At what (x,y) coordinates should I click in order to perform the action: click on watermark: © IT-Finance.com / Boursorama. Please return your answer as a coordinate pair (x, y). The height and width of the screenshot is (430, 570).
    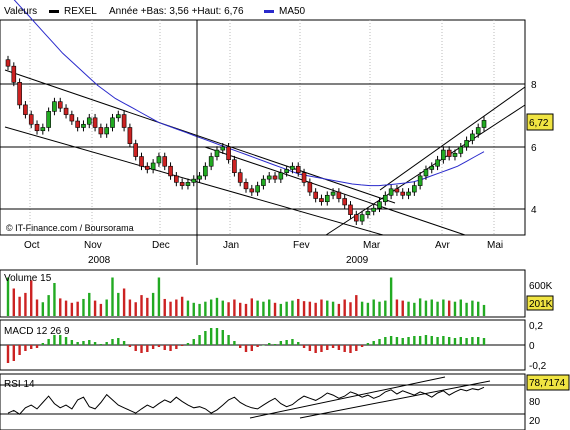
    Looking at the image, I should click on (70, 228).